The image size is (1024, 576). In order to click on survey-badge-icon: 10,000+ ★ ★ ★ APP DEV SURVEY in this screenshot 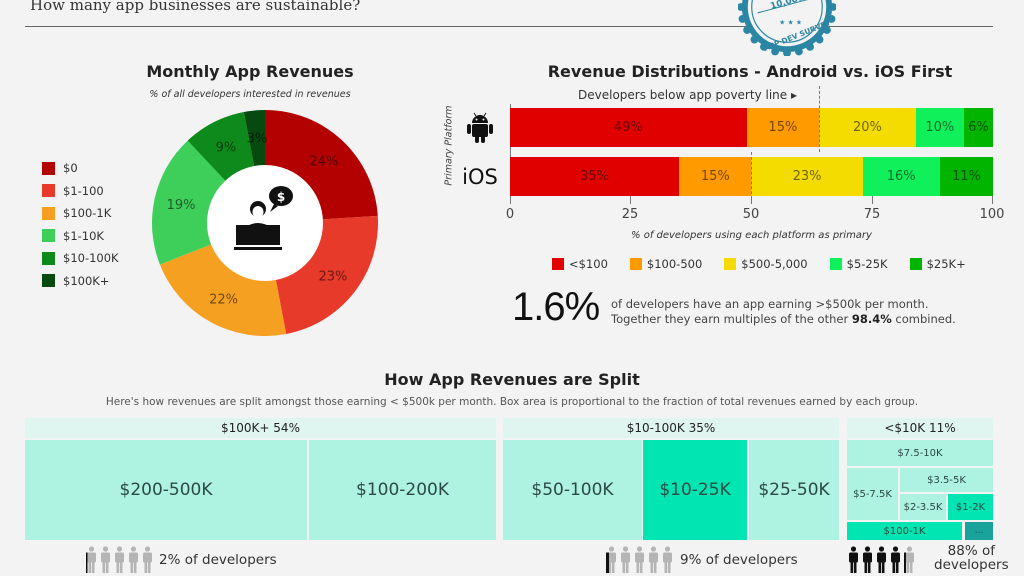, I will do `click(787, 28)`.